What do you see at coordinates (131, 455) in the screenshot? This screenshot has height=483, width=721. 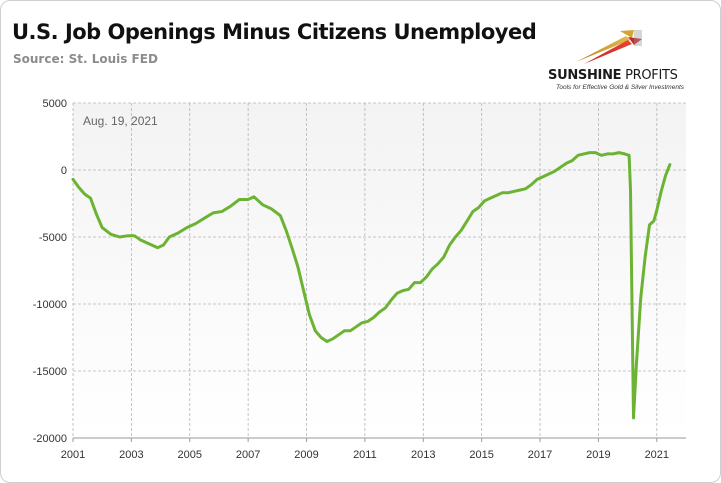 I see `x-tick-label: 2003` at bounding box center [131, 455].